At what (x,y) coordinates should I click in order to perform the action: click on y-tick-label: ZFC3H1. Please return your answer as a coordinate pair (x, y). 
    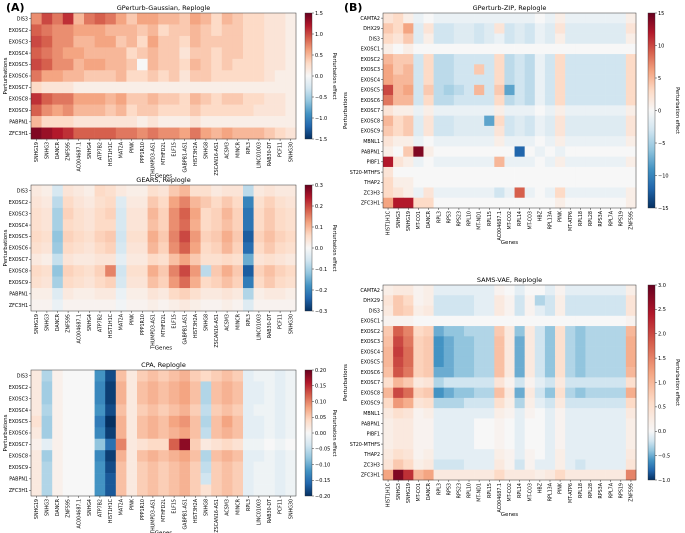
    Looking at the image, I should click on (370, 476).